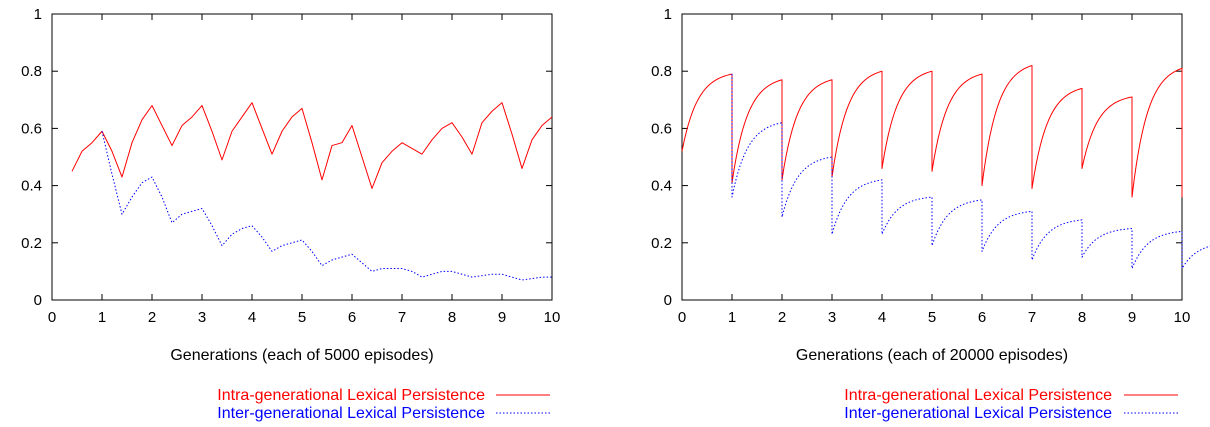 Image resolution: width=1210 pixels, height=427 pixels. I want to click on x-axis-label: Generations (each of 5000 episodes), so click(301, 355).